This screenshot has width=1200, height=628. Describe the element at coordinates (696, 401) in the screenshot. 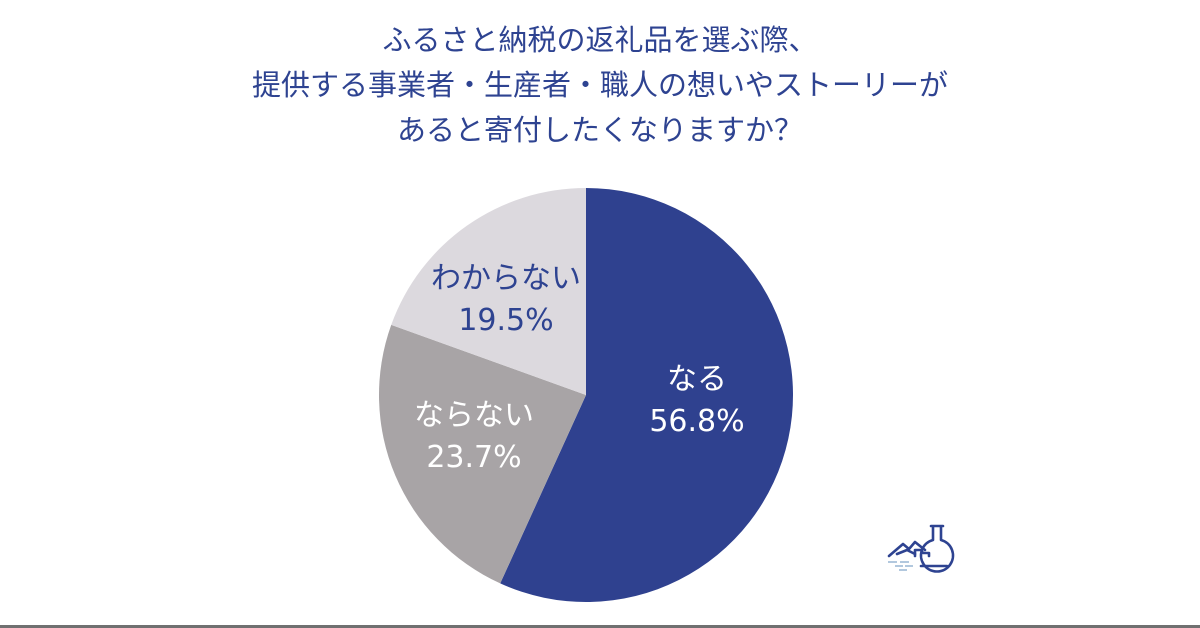

I see `slice-label-naru: なる 56.8%` at that location.